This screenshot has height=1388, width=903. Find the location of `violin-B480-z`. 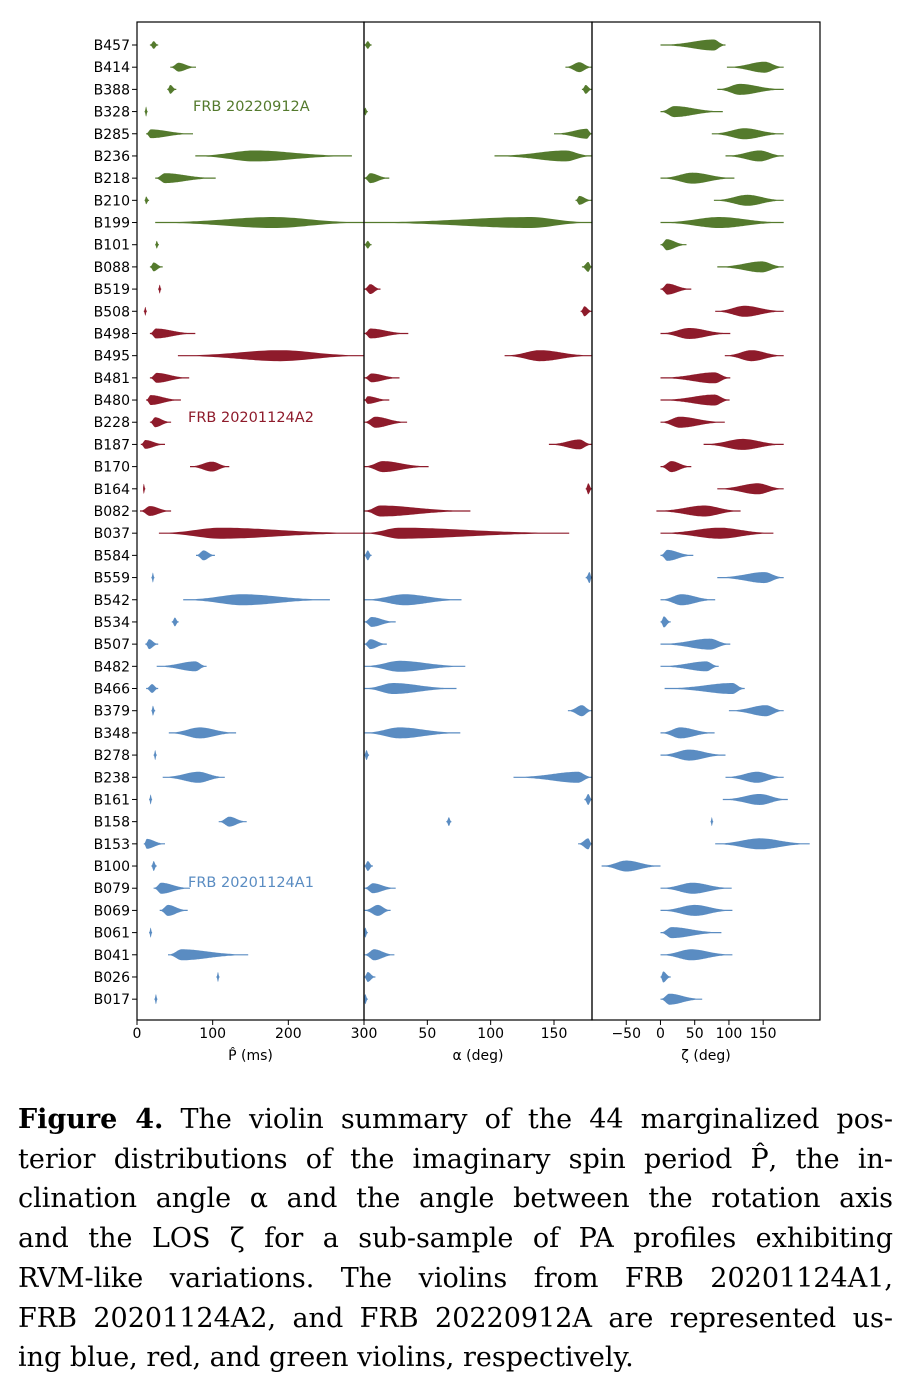

violin-B480-z is located at coordinates (695, 400).